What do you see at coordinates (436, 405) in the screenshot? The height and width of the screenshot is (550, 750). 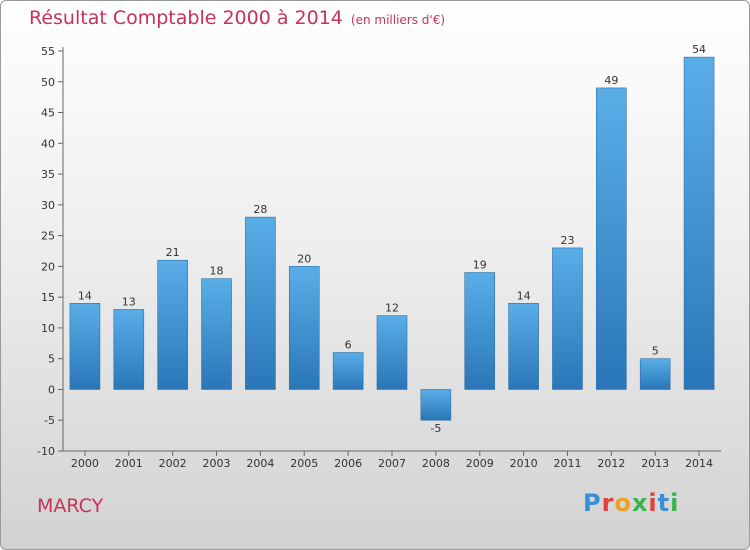 I see `bar-2008` at bounding box center [436, 405].